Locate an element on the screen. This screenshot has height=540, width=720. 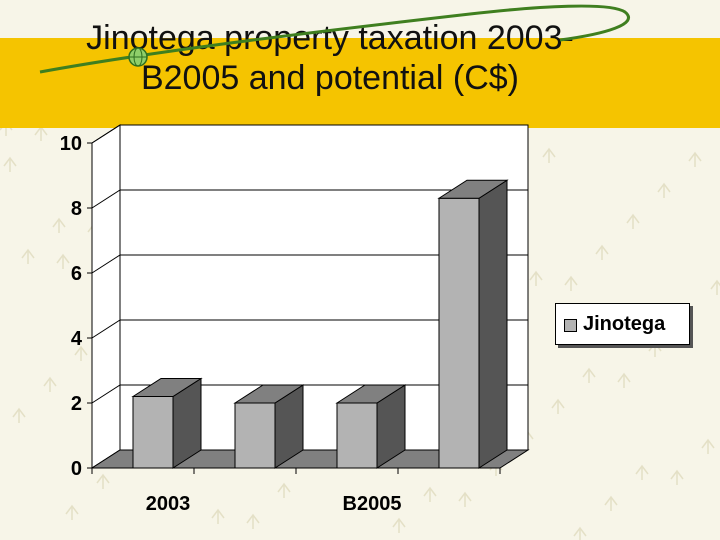
x-tick-label: 2003 is located at coordinates (168, 504).